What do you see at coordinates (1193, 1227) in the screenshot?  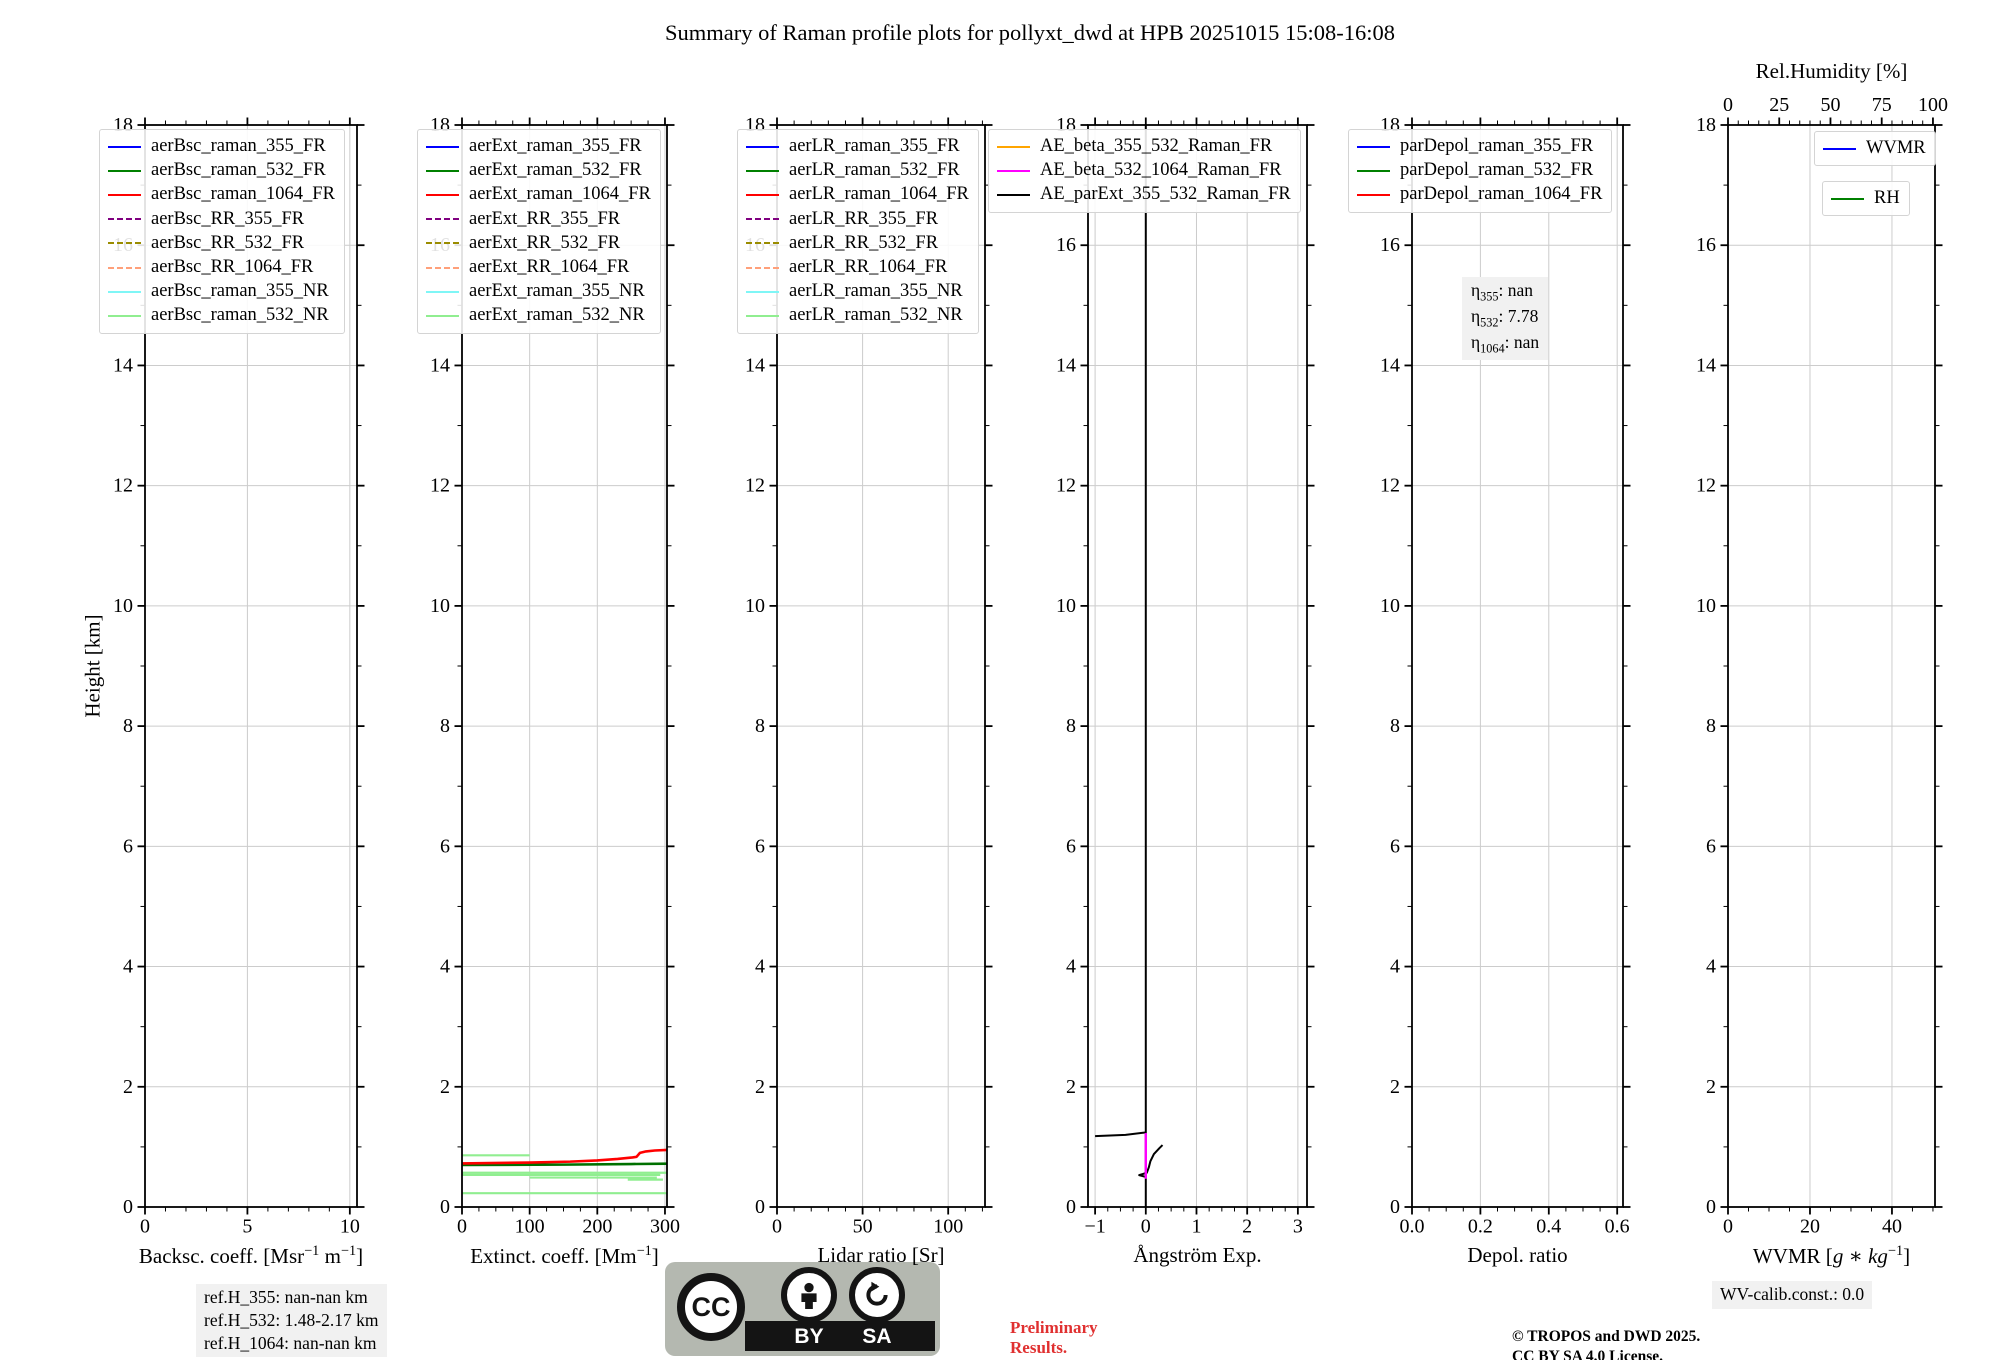 I see `x-tick-labels: −1 0 1 2 3` at bounding box center [1193, 1227].